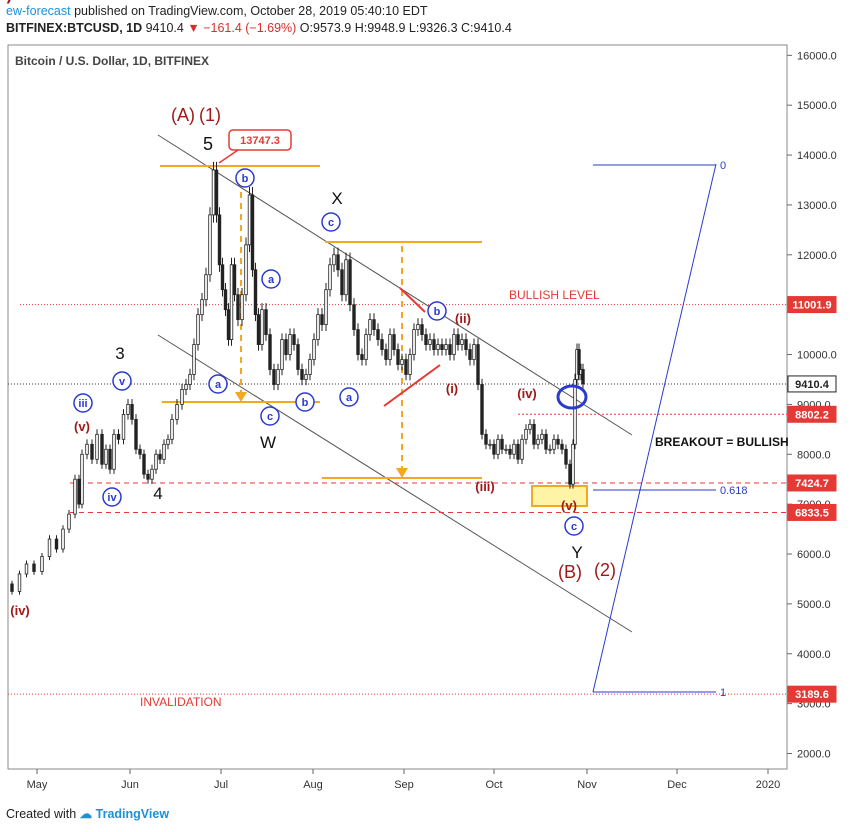 This screenshot has height=832, width=852. What do you see at coordinates (336, 198) in the screenshot?
I see `wave-label: X` at bounding box center [336, 198].